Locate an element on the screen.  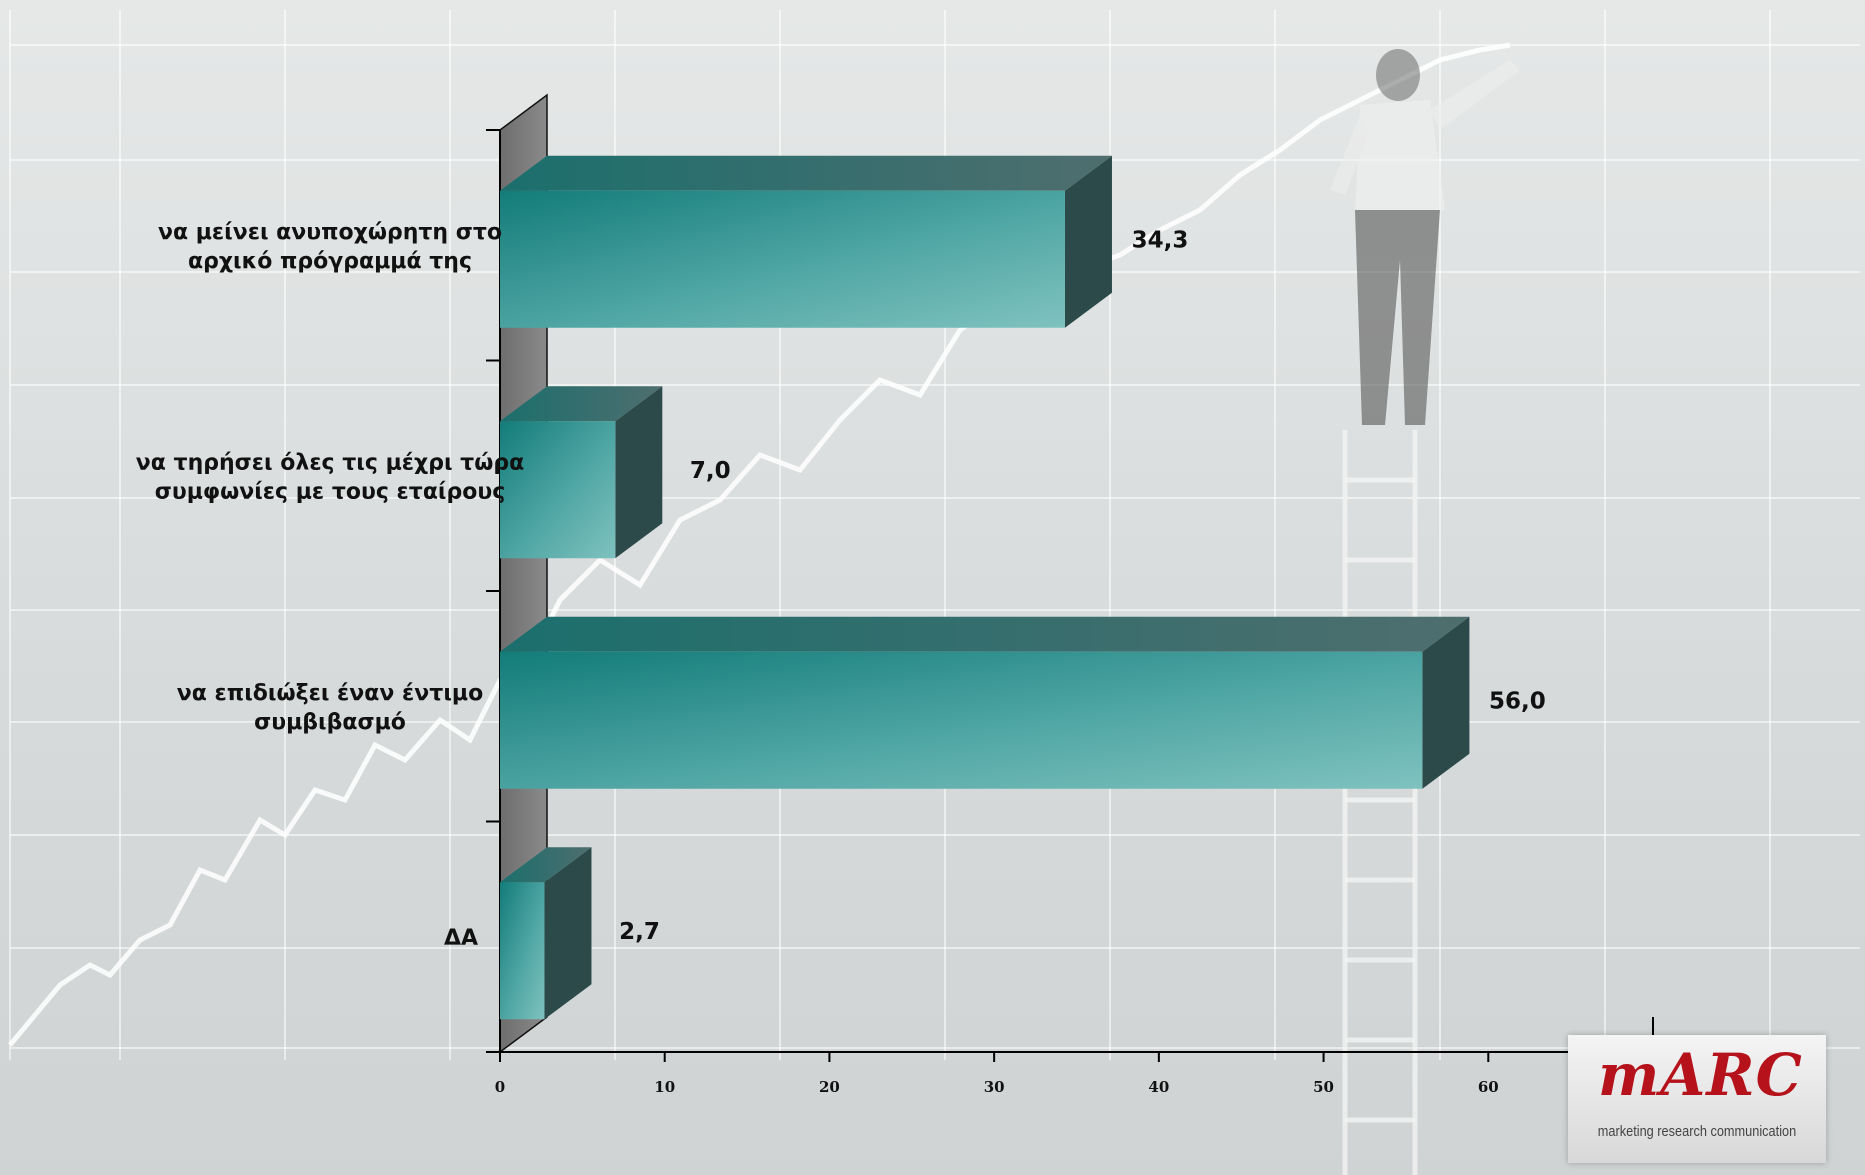
x-tick-label: 60 is located at coordinates (1488, 1087).